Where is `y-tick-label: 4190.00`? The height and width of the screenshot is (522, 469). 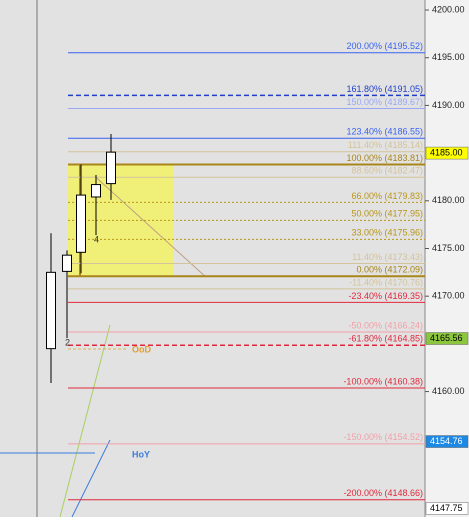 y-tick-label: 4190.00 is located at coordinates (448, 105).